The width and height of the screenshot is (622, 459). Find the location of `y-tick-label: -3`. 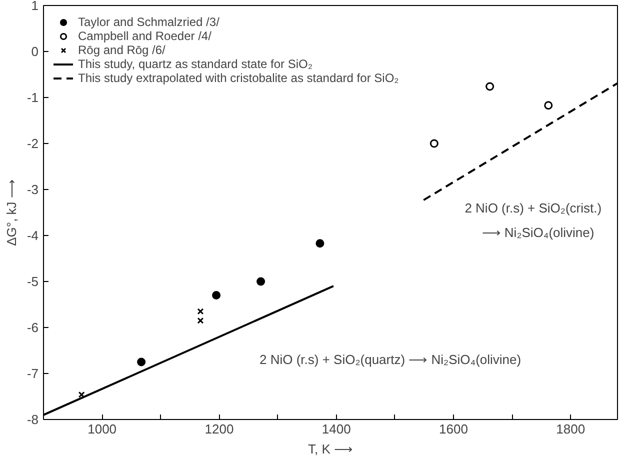

y-tick-label: -3 is located at coordinates (32, 189).